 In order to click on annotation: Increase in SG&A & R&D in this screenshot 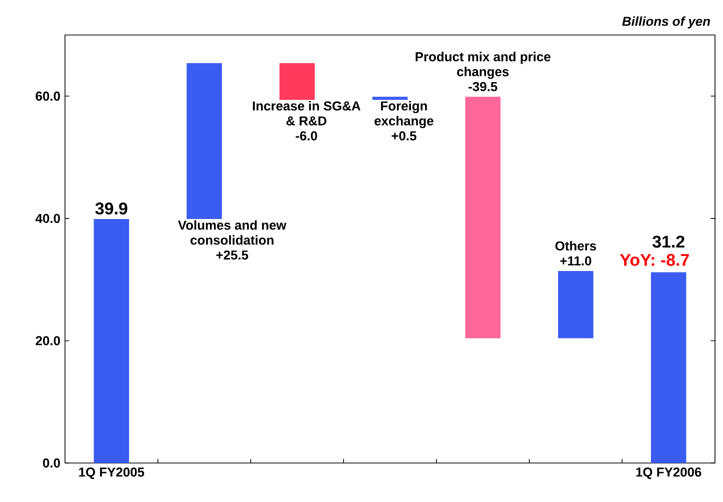, I will do `click(306, 113)`.